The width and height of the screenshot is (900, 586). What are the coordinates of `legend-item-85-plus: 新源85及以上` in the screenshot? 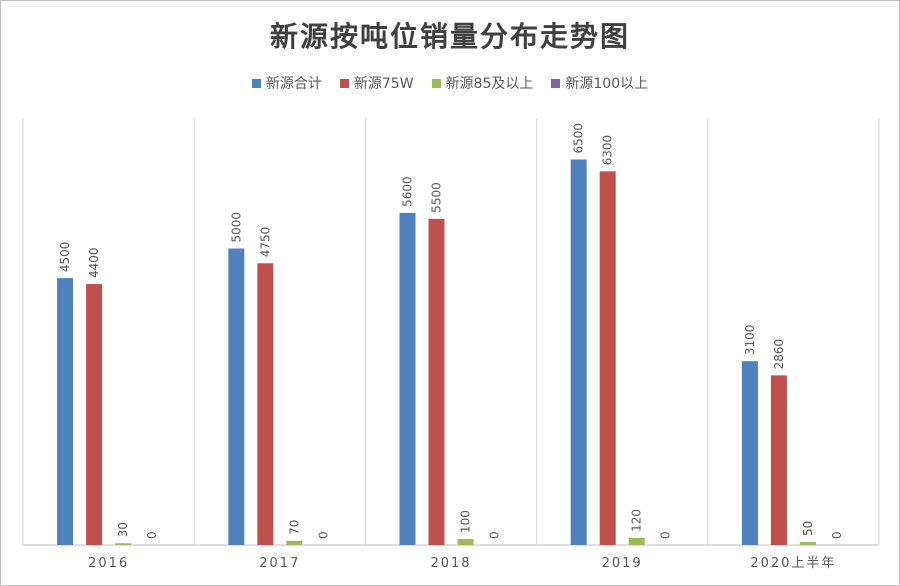 It's located at (482, 83).